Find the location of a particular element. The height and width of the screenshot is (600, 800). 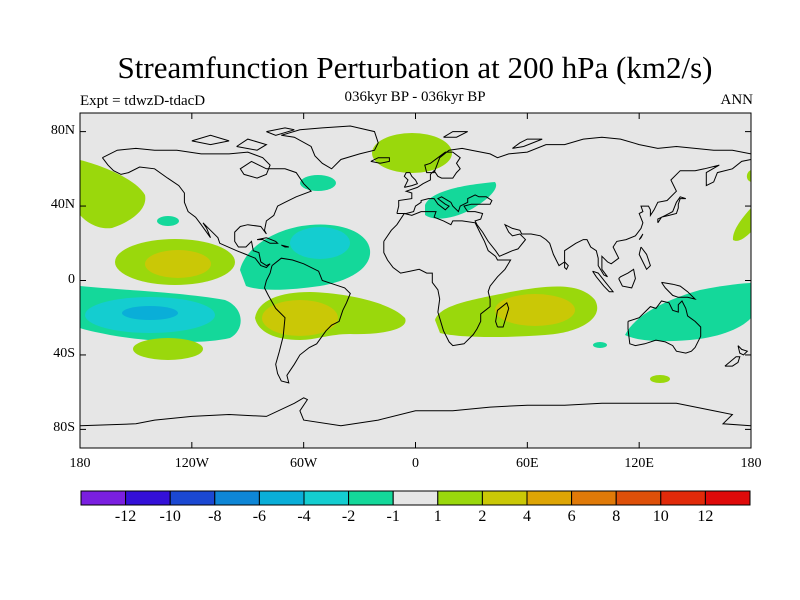

season-label: ANN is located at coordinates (737, 100).